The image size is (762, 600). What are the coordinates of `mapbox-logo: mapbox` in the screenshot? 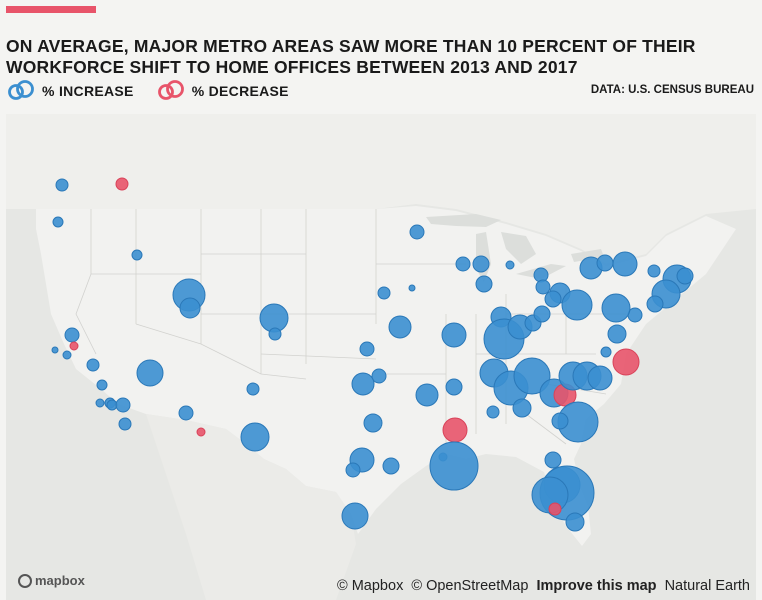 It's located at (51, 580).